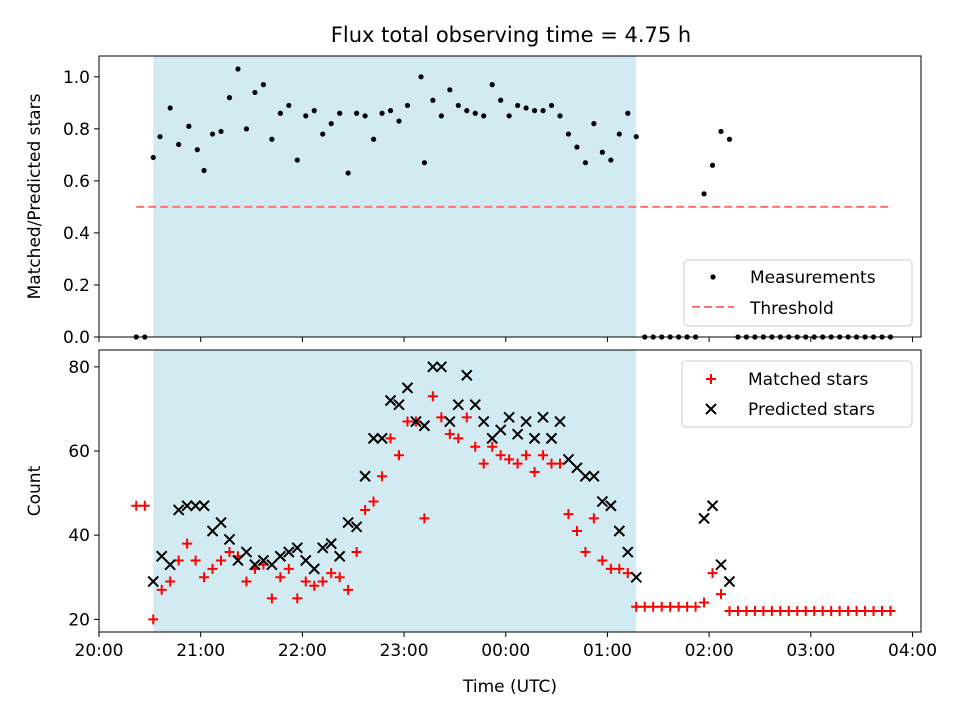 This screenshot has height=724, width=960. I want to click on y-axis-label: Matched/Predicted stars, so click(35, 196).